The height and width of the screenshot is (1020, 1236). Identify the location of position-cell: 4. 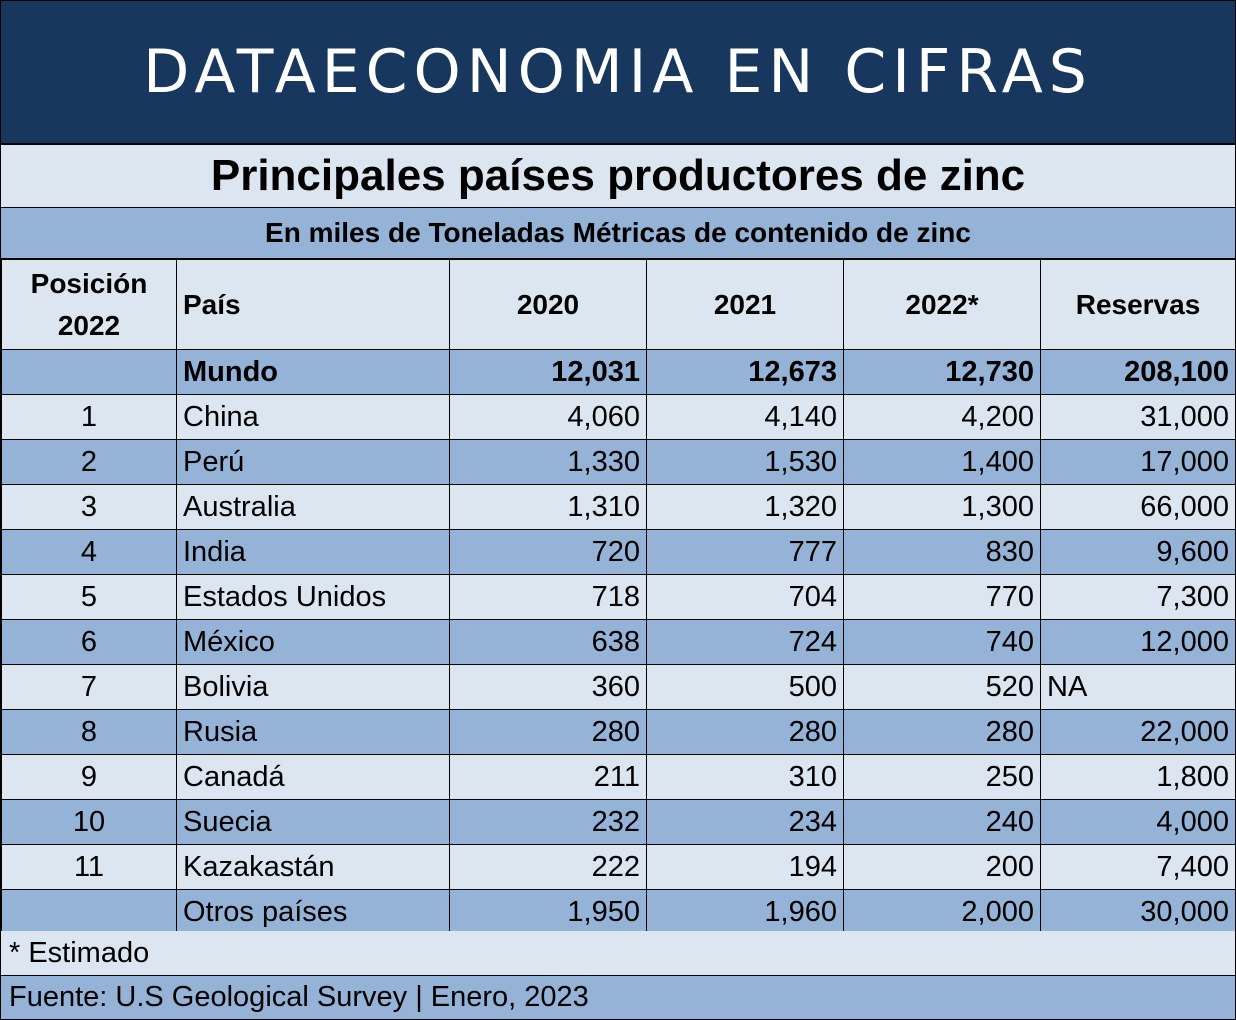
(89, 552).